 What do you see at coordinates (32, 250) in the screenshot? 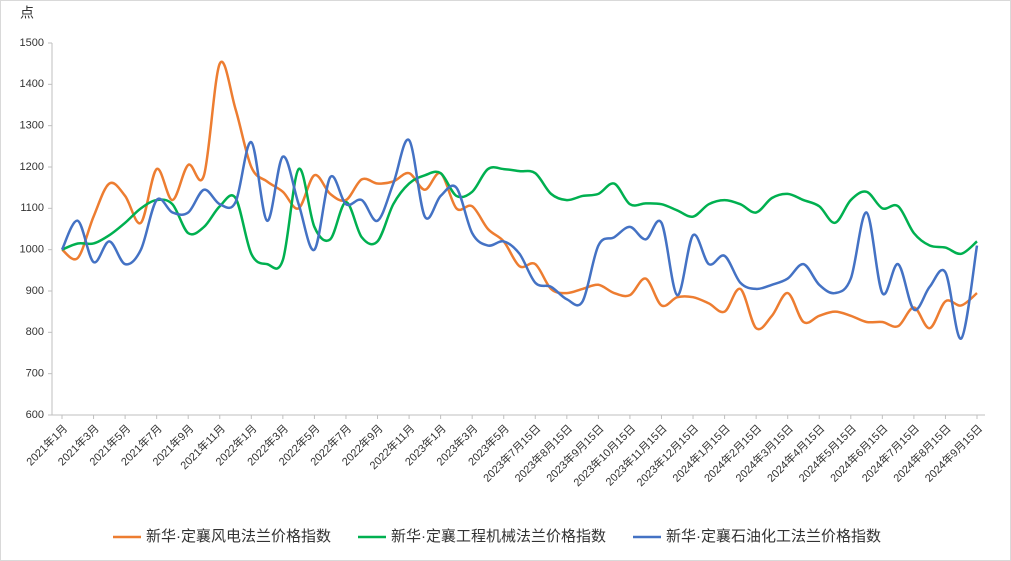
I see `y-tick-label: 1000` at bounding box center [32, 250].